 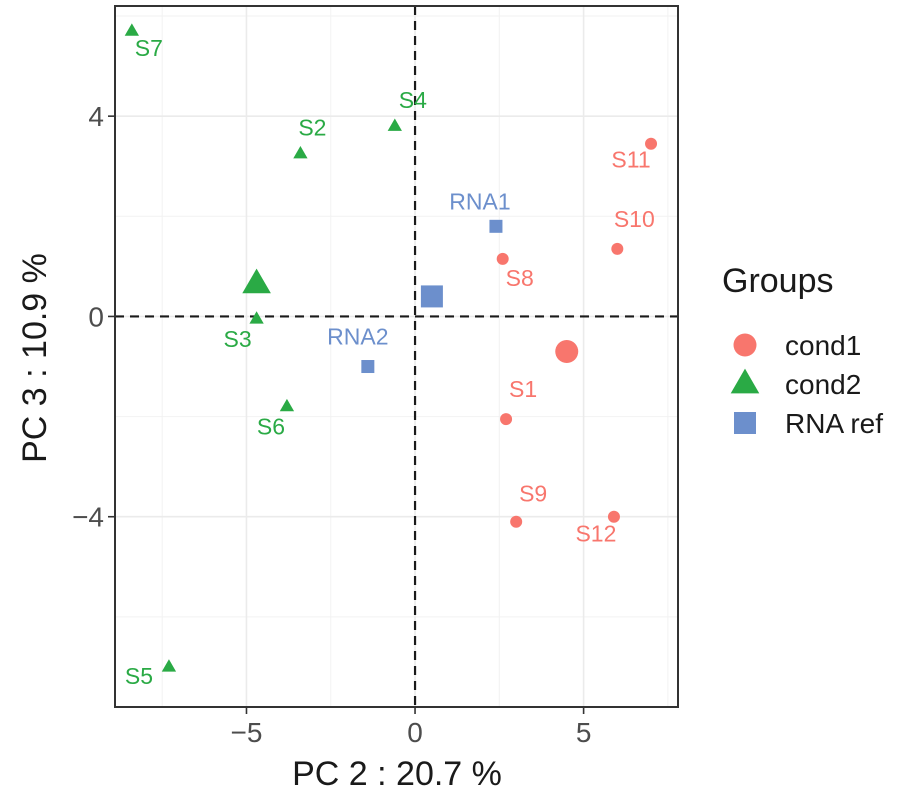 What do you see at coordinates (634, 219) in the screenshot?
I see `point-label-s10: S10` at bounding box center [634, 219].